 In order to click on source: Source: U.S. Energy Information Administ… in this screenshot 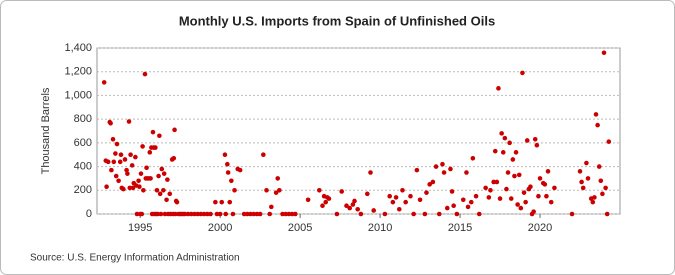, I will do `click(135, 258)`.